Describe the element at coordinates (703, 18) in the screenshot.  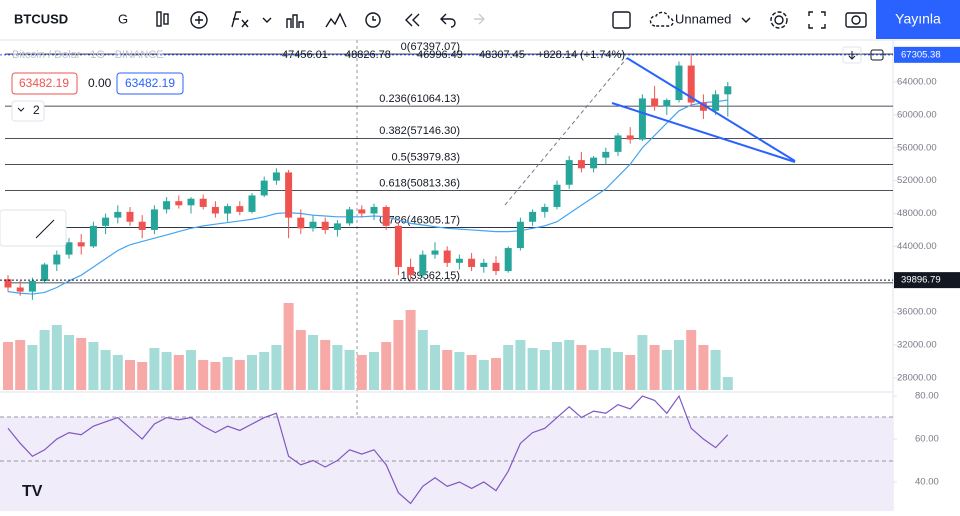
I see `layout-name: Unnamed` at that location.